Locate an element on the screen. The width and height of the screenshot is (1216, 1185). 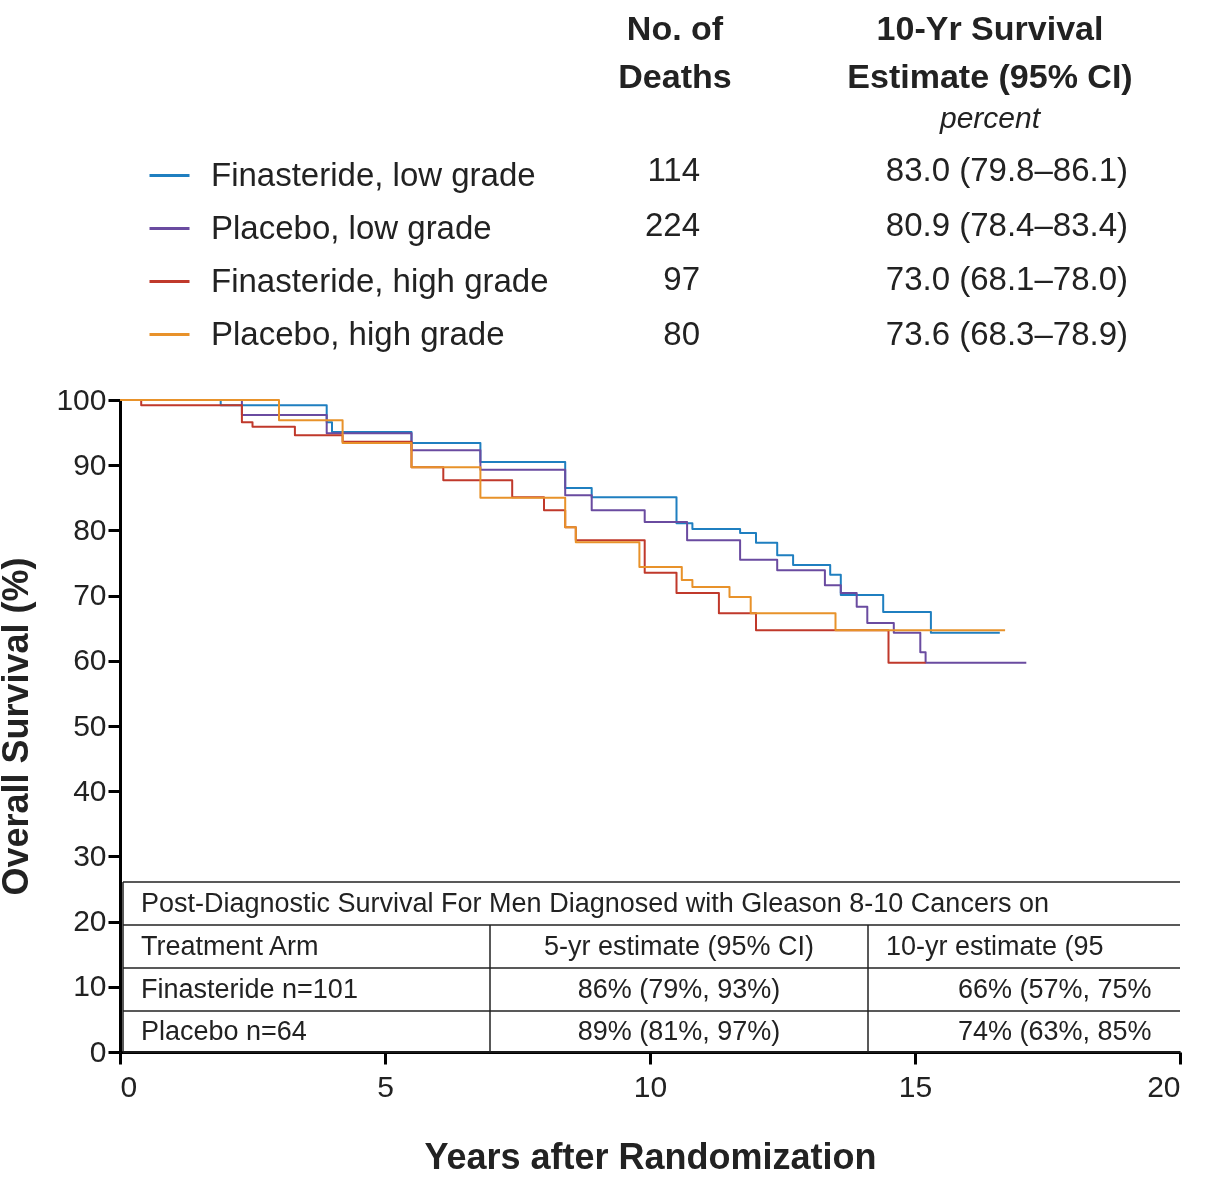
text: 10-Yr Survival is located at coordinates (990, 28).